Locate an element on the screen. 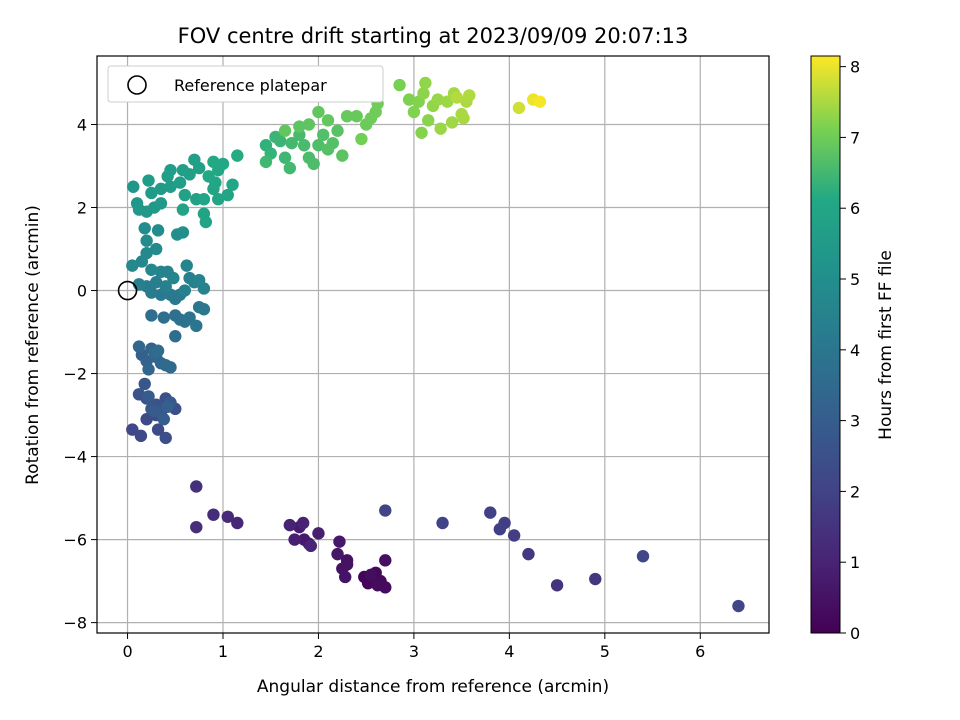 This screenshot has height=720, width=960. x-tick-label: 0 is located at coordinates (127, 651).